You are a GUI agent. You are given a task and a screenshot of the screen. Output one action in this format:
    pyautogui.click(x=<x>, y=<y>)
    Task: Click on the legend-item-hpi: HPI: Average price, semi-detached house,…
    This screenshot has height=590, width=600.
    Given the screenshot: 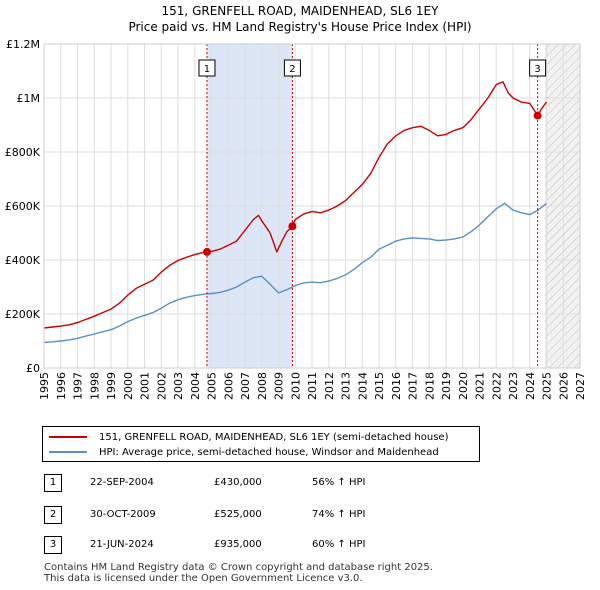 What is the action you would take?
    pyautogui.click(x=244, y=452)
    